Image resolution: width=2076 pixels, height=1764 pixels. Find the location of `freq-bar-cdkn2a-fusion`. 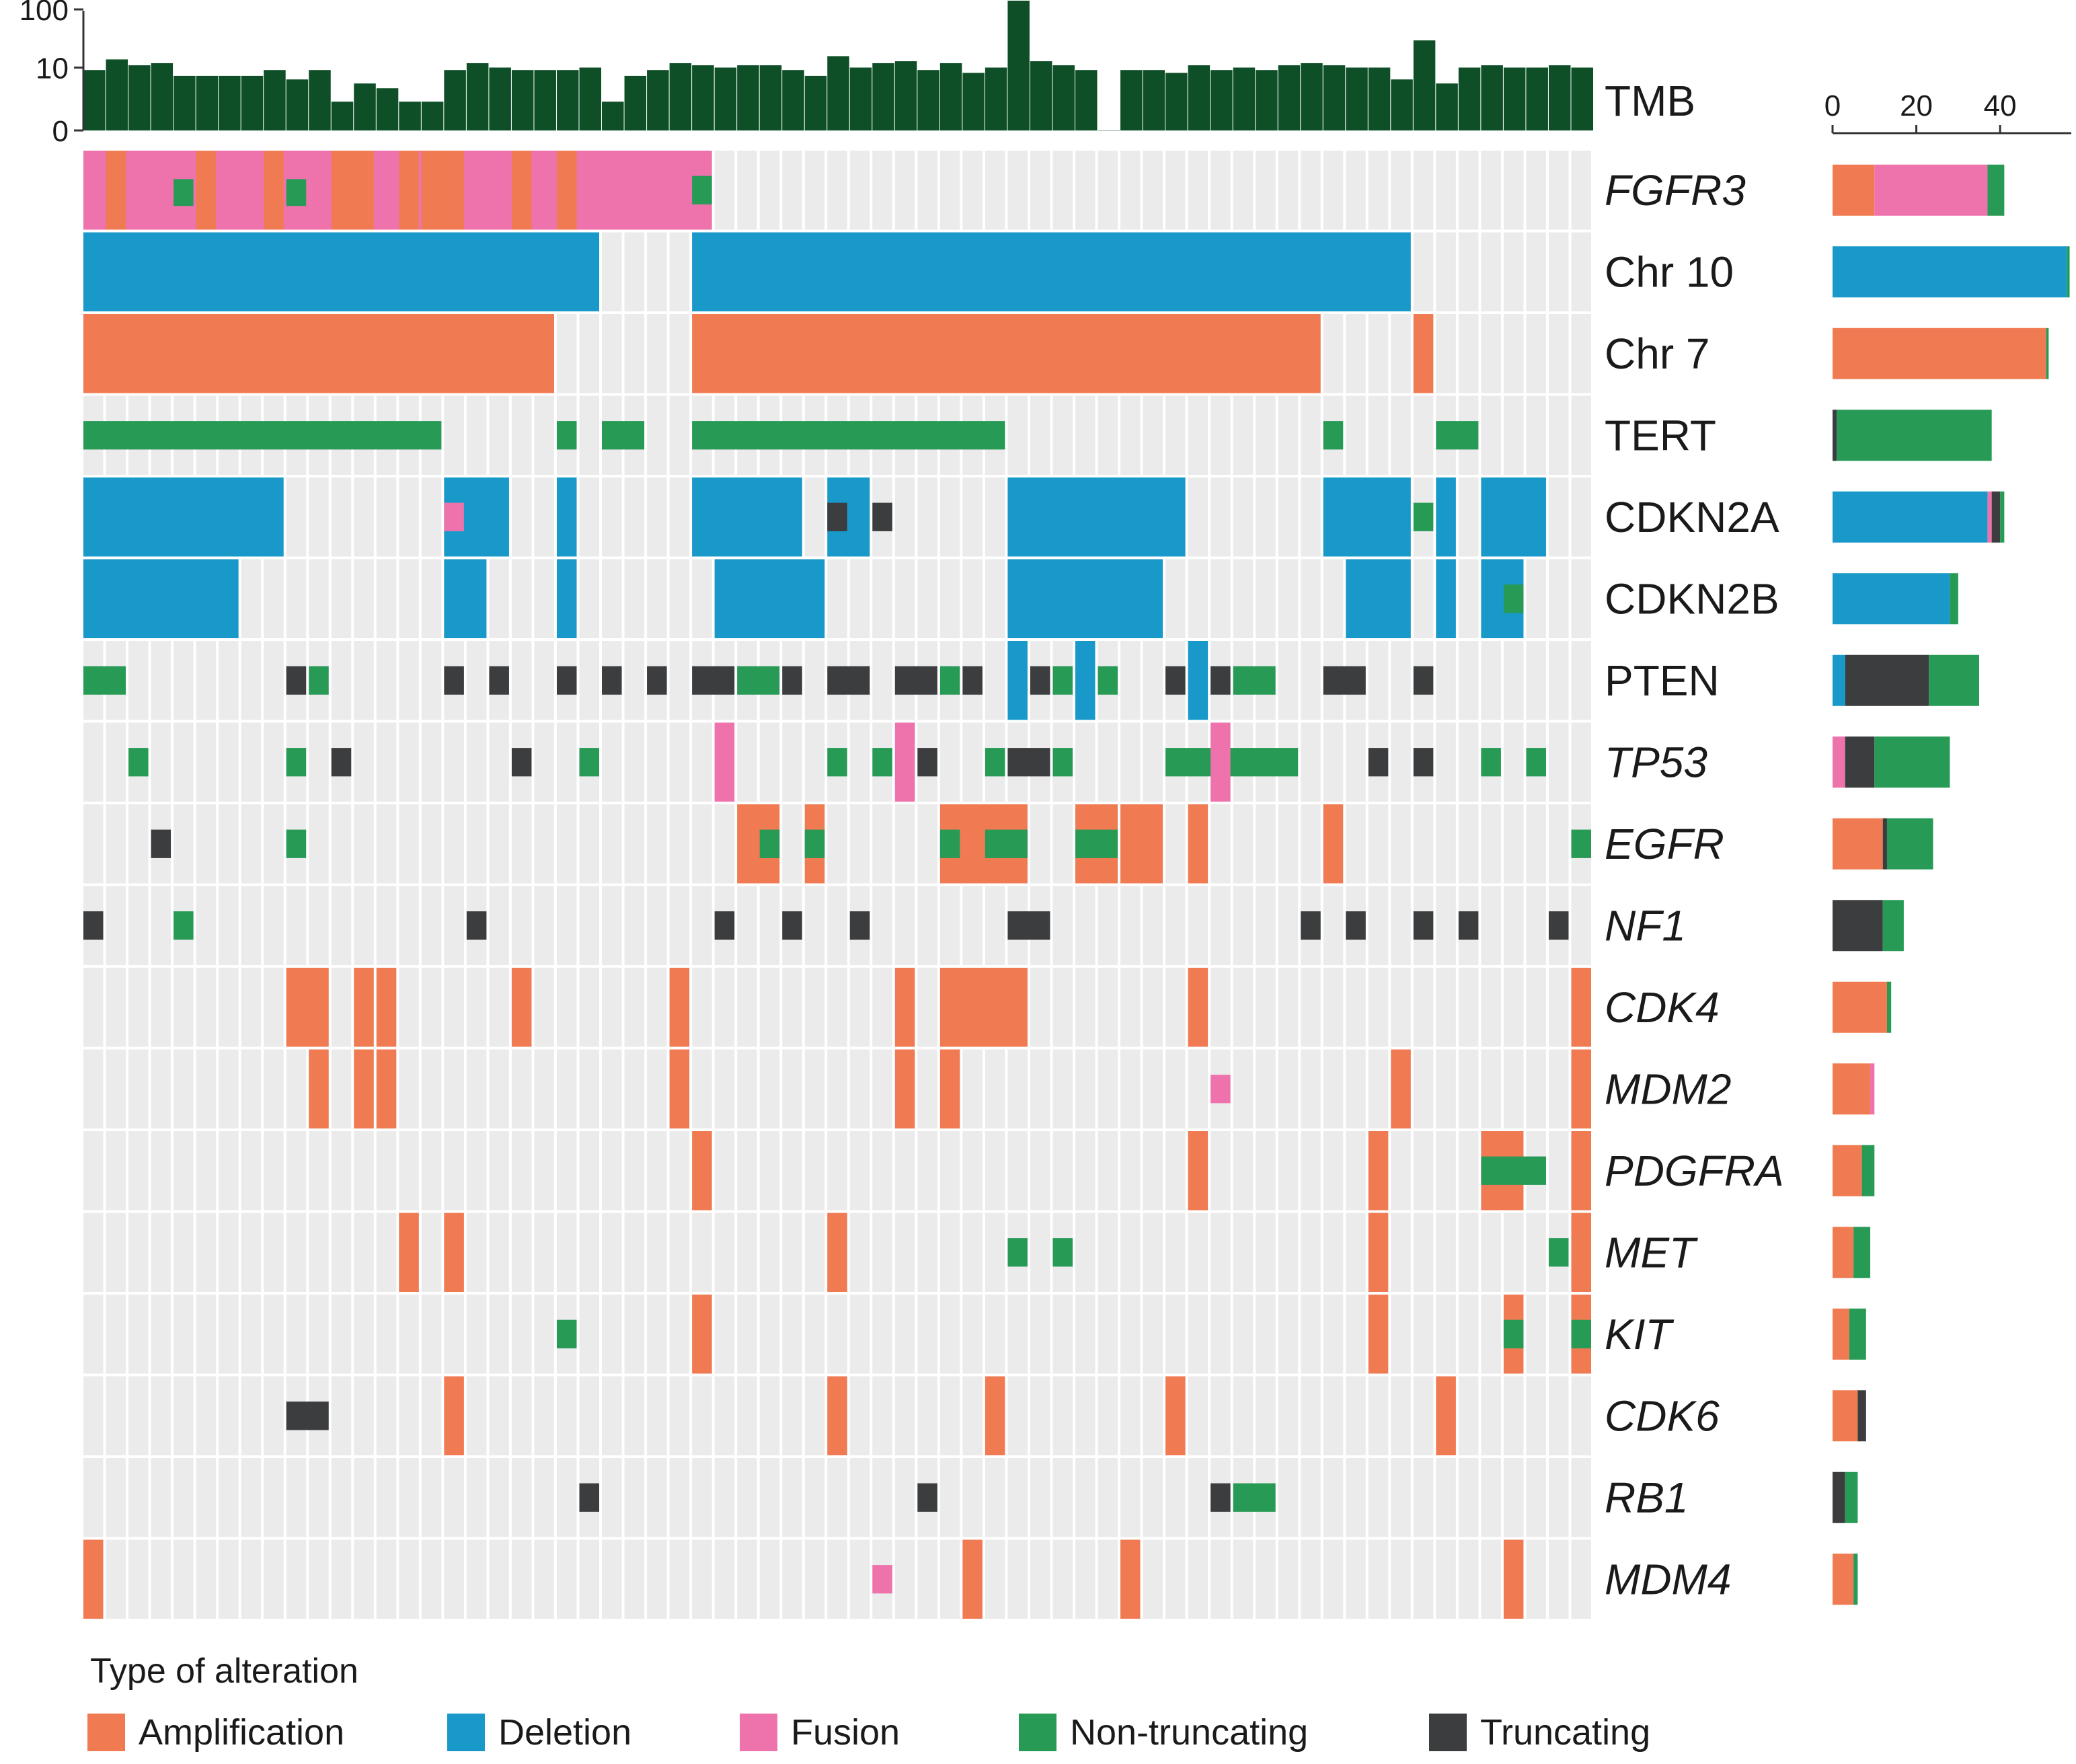

freq-bar-cdkn2a-fusion is located at coordinates (1990, 517).